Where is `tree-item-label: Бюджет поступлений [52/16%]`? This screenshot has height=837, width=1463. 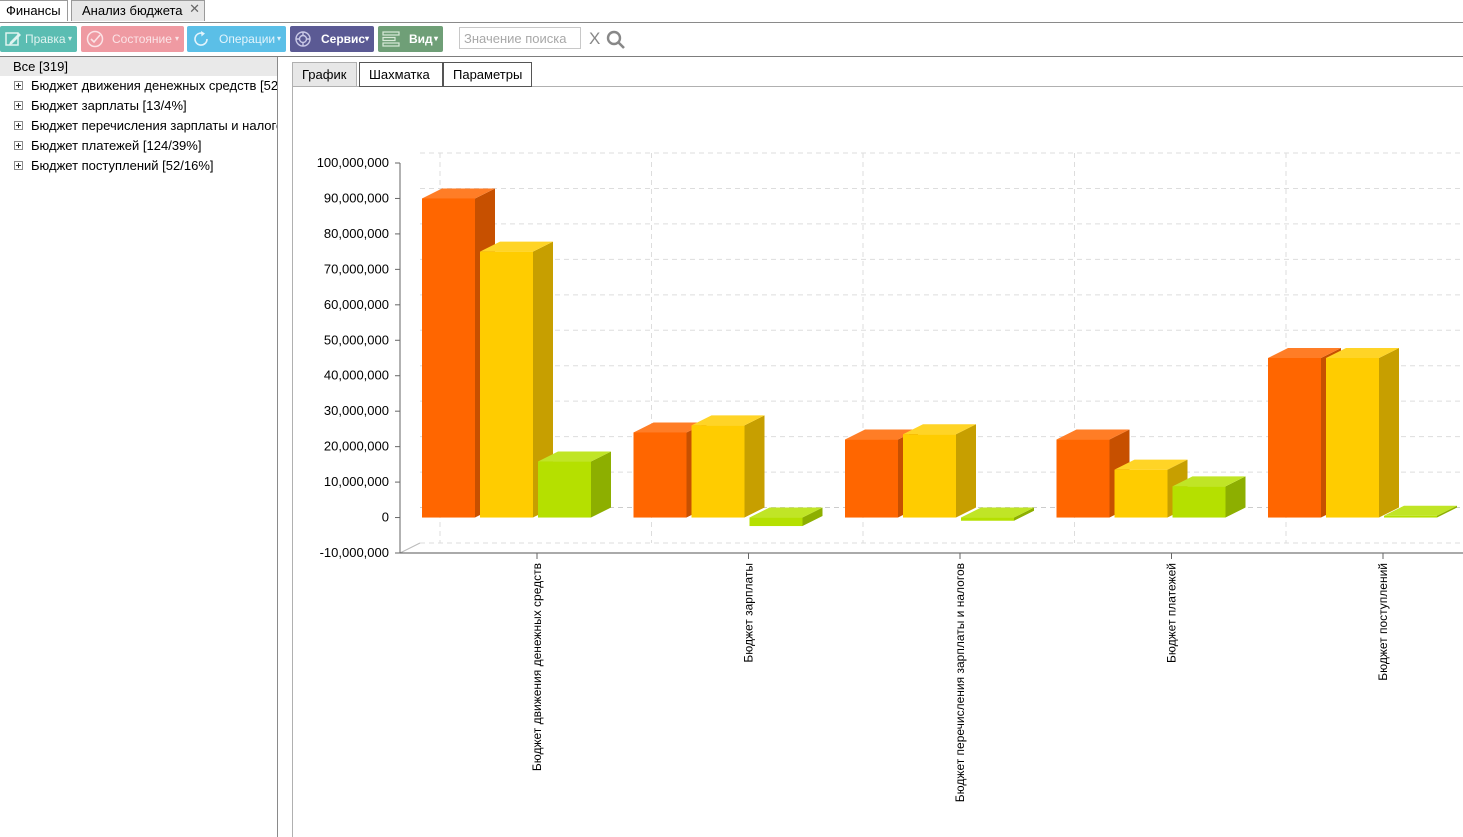
tree-item-label: Бюджет поступлений [52/16%] is located at coordinates (122, 165).